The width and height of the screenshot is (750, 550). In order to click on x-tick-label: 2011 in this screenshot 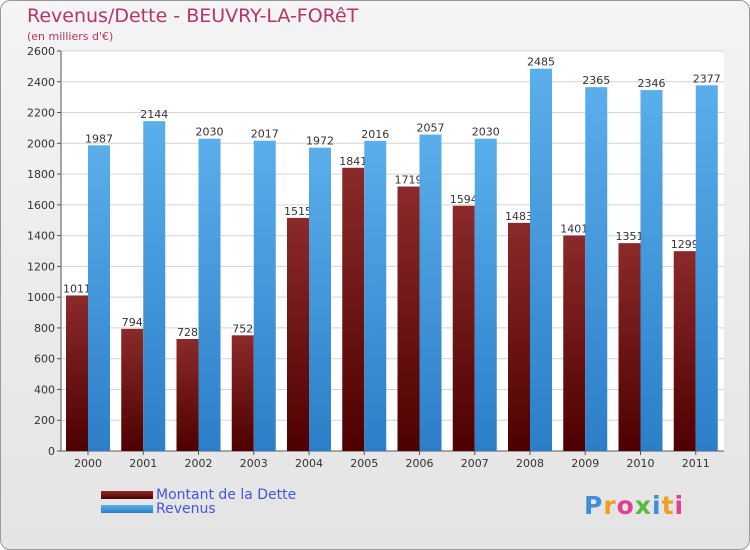, I will do `click(696, 463)`.